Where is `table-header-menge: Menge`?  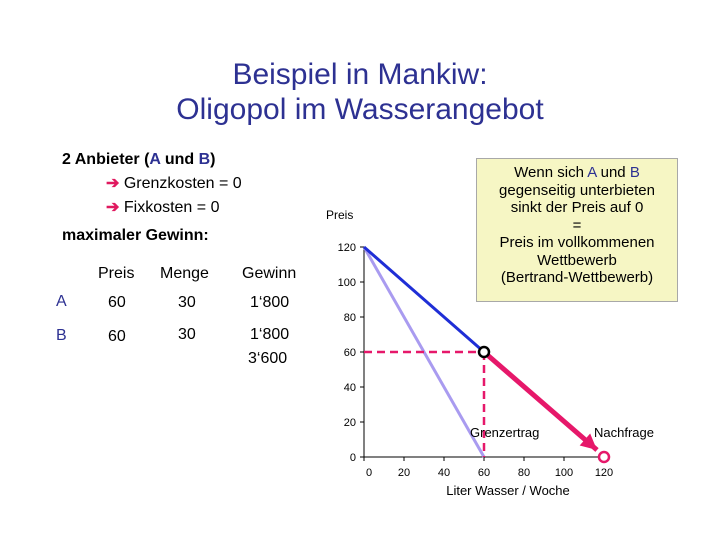
table-header-menge: Menge is located at coordinates (184, 273).